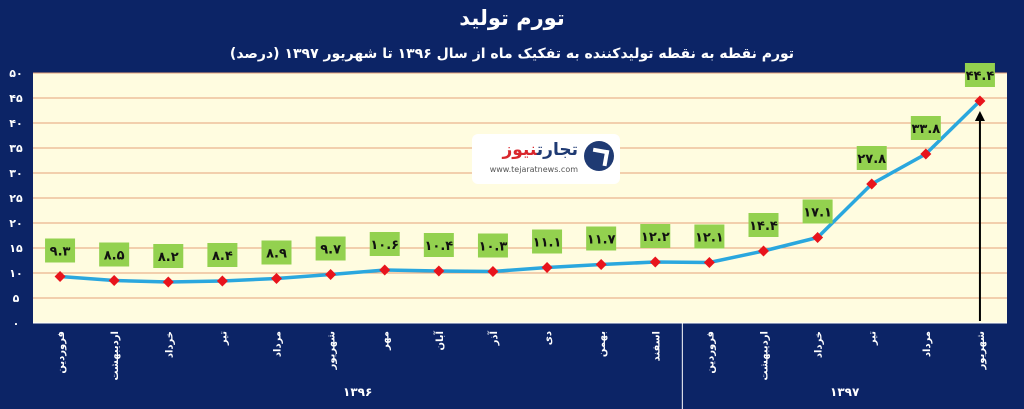  Describe the element at coordinates (979, 216) in the screenshot. I see `highlight-arrow` at that location.